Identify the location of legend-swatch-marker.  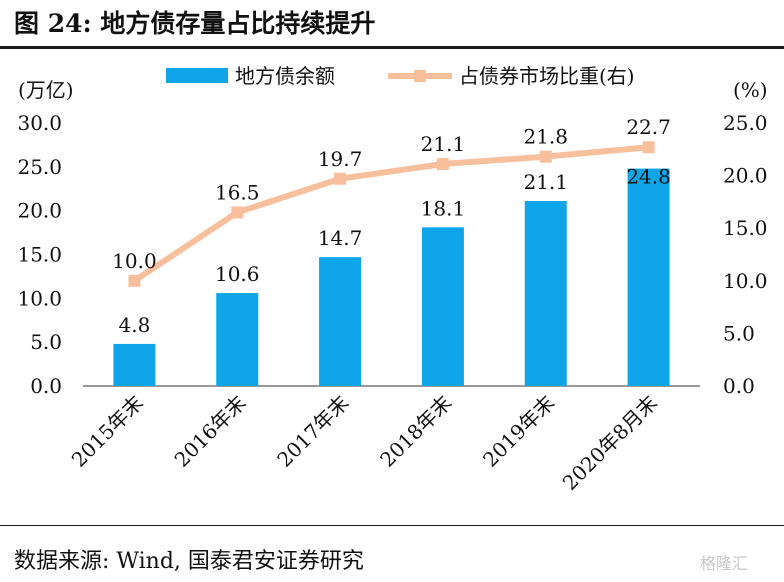
(420, 76).